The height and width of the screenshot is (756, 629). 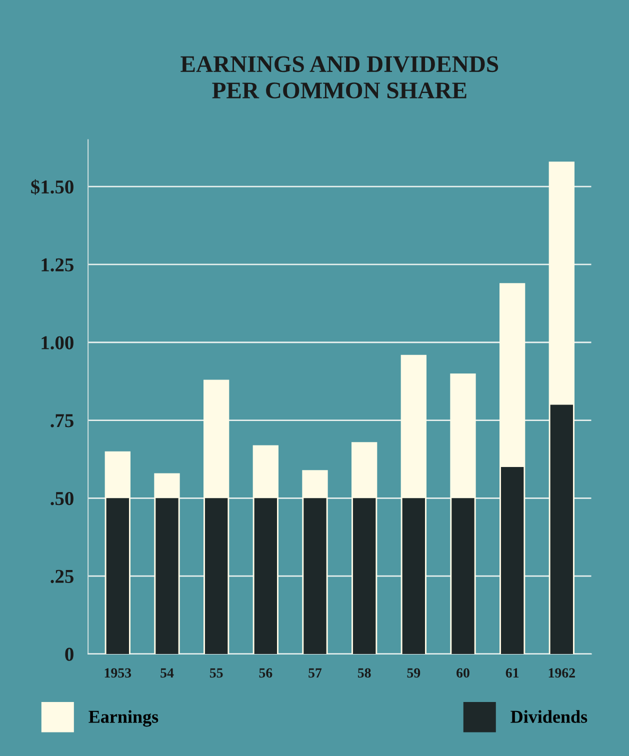 What do you see at coordinates (216, 673) in the screenshot?
I see `x-tick-label: 55` at bounding box center [216, 673].